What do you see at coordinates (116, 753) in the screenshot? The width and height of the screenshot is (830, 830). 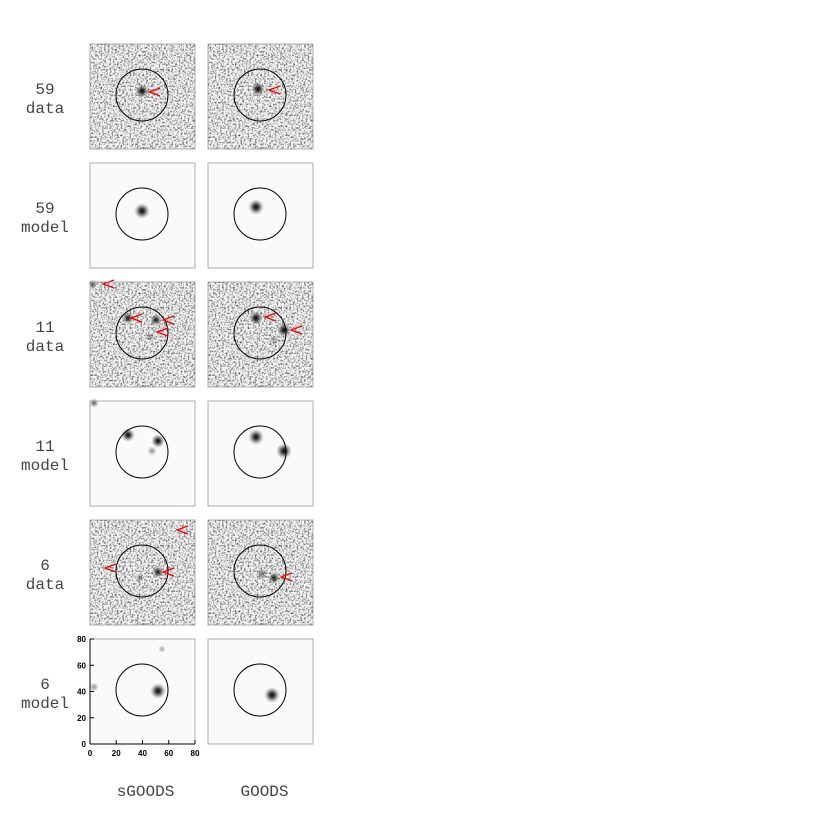 I see `x-tick-label: 20` at bounding box center [116, 753].